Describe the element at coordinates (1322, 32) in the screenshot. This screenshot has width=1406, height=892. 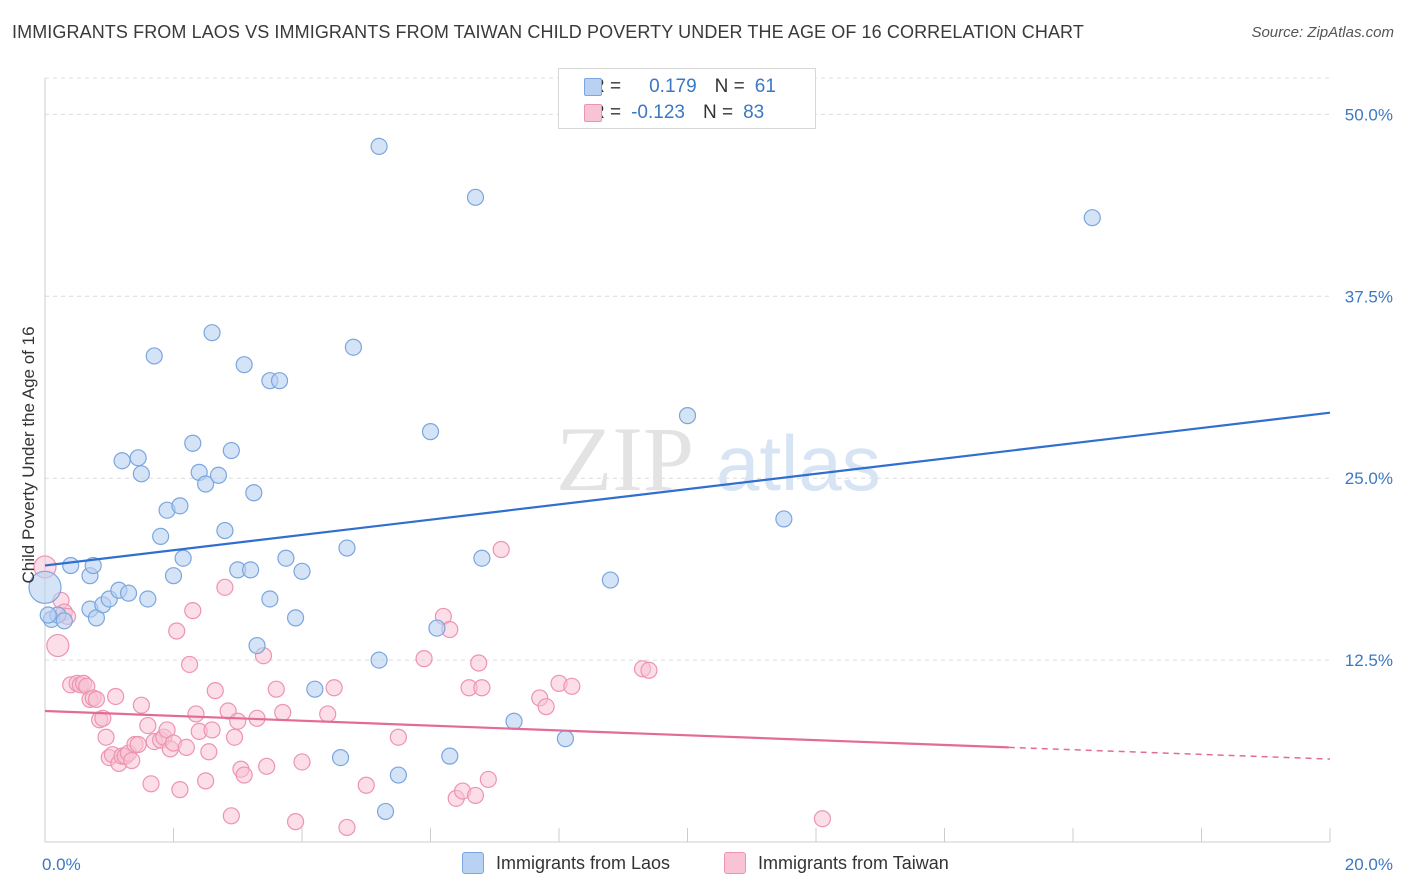
I see `source-label: Source: ZipAtlas.com` at that location.